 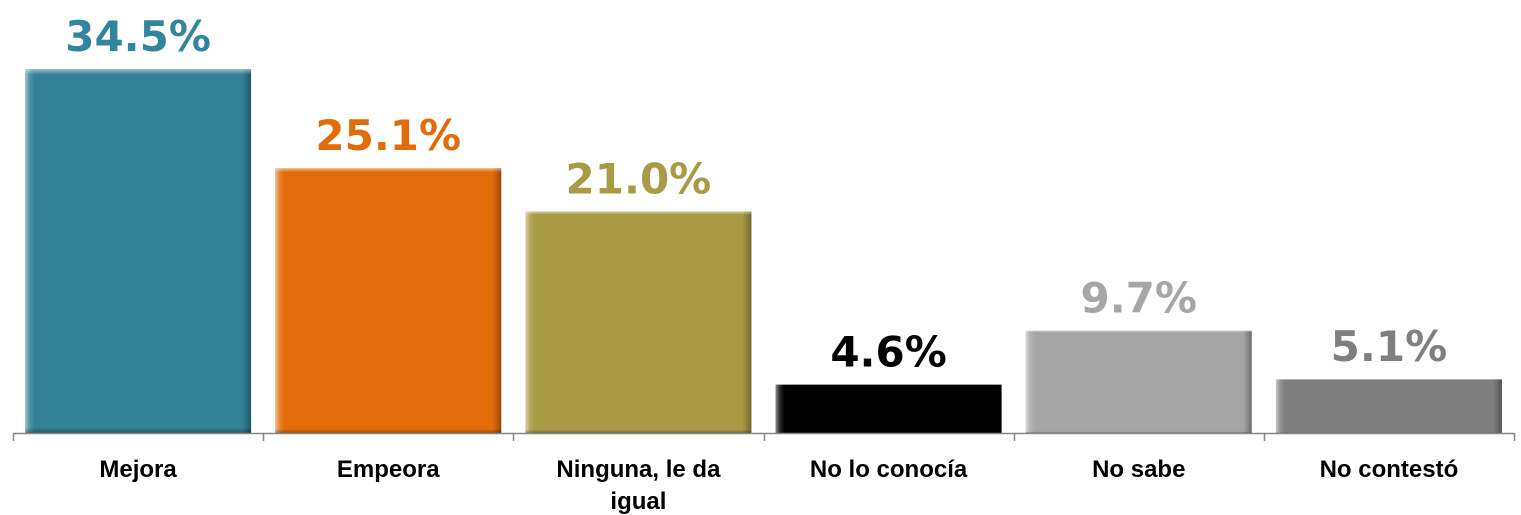 What do you see at coordinates (764, 436) in the screenshot?
I see `x-axis` at bounding box center [764, 436].